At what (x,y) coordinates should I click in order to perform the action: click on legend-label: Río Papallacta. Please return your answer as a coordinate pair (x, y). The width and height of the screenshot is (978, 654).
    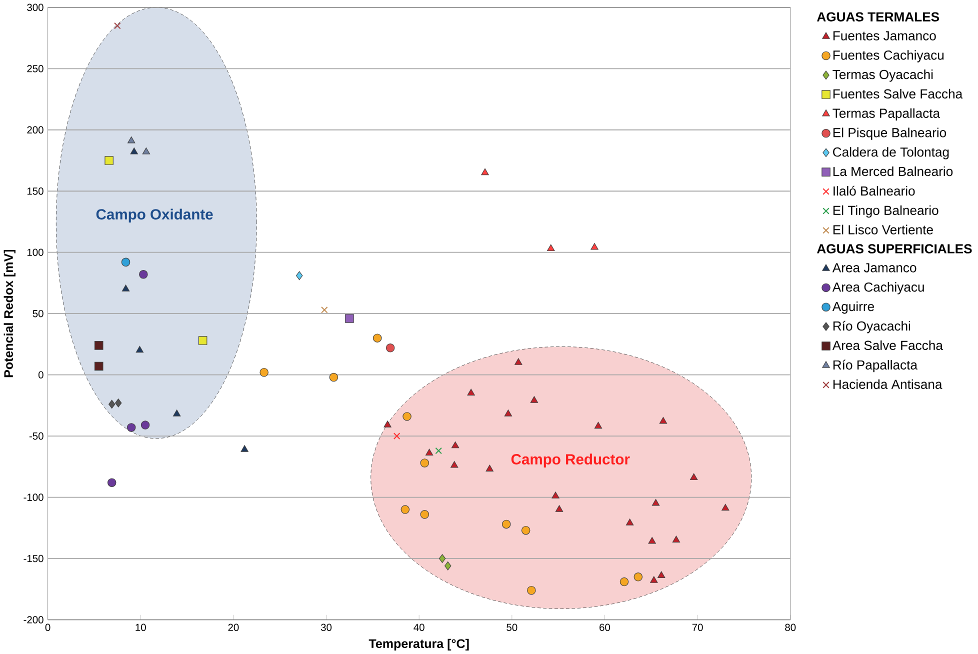
    Looking at the image, I should click on (875, 366).